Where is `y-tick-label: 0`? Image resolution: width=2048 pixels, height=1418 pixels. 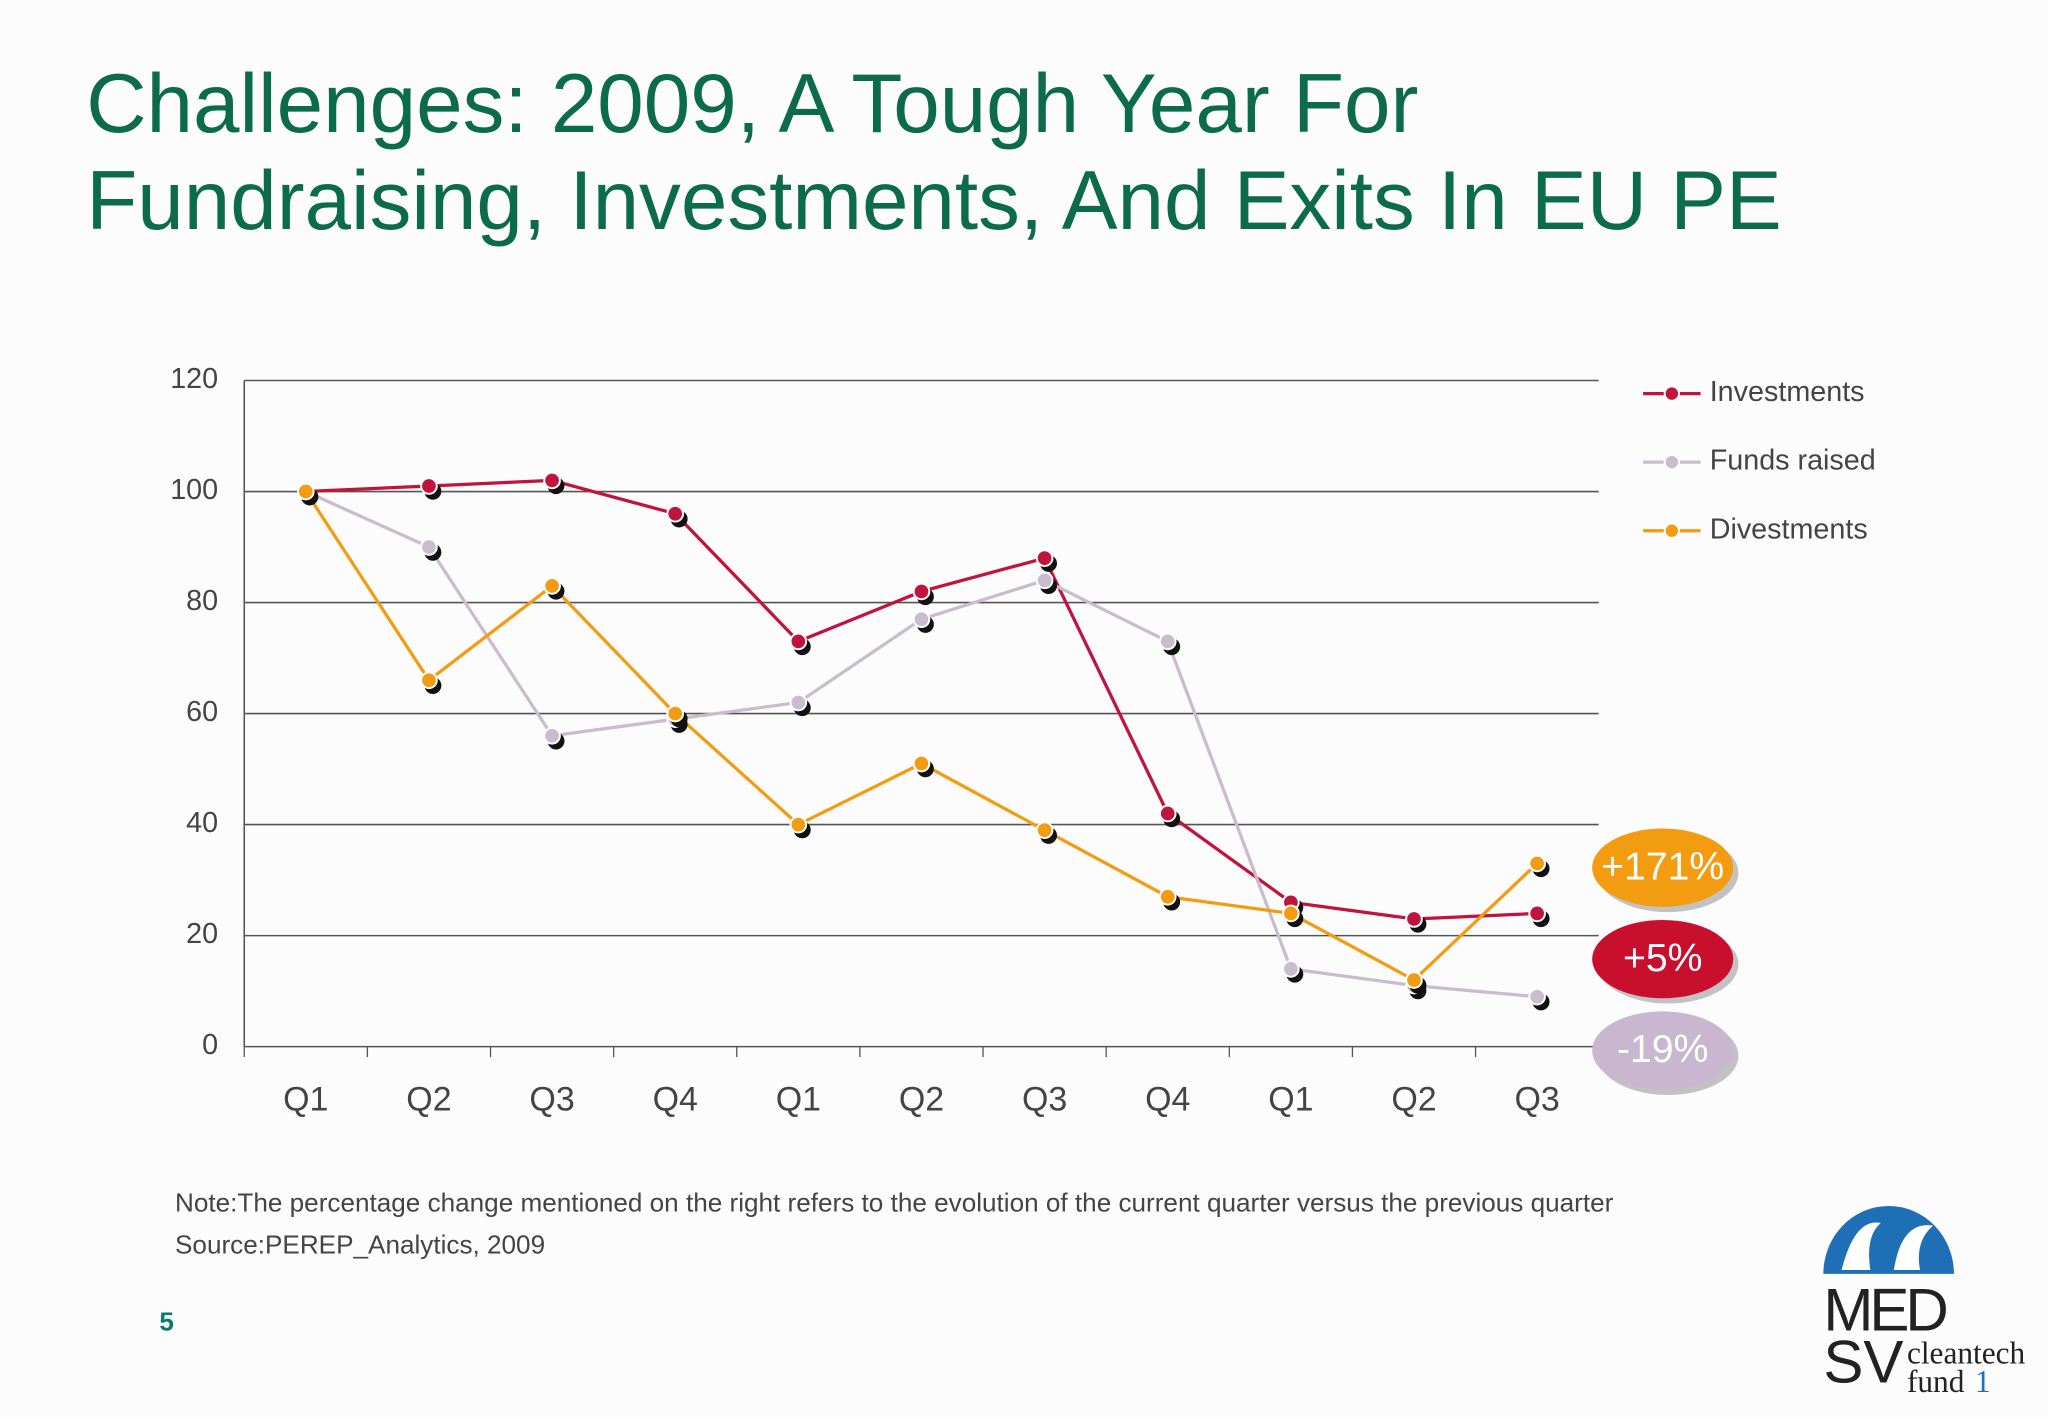
y-tick-label: 0 is located at coordinates (210, 1045).